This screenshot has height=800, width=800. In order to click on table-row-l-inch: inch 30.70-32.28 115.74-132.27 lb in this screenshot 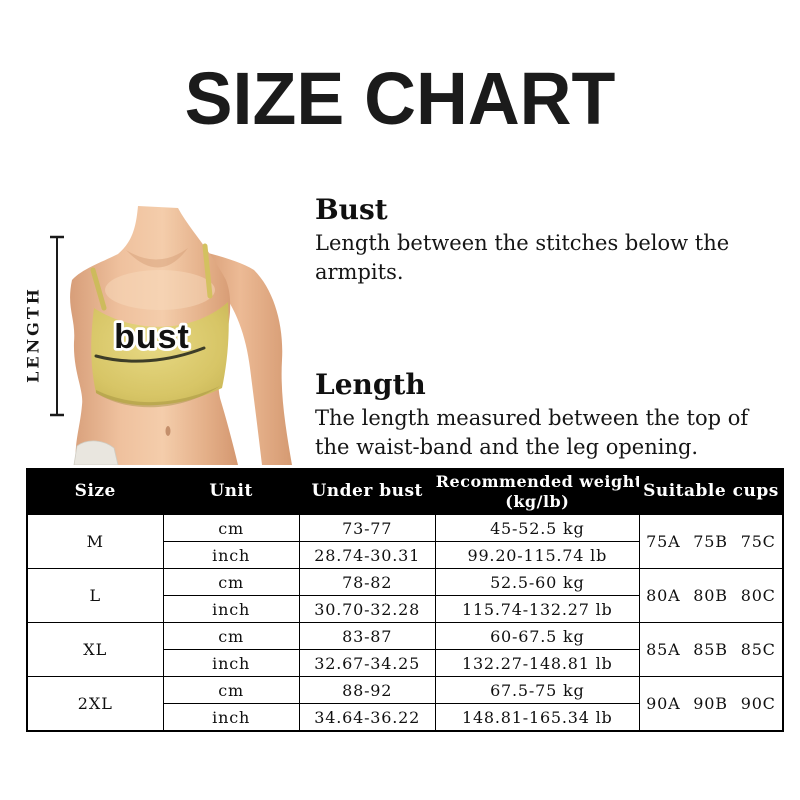, I will do `click(405, 609)`.